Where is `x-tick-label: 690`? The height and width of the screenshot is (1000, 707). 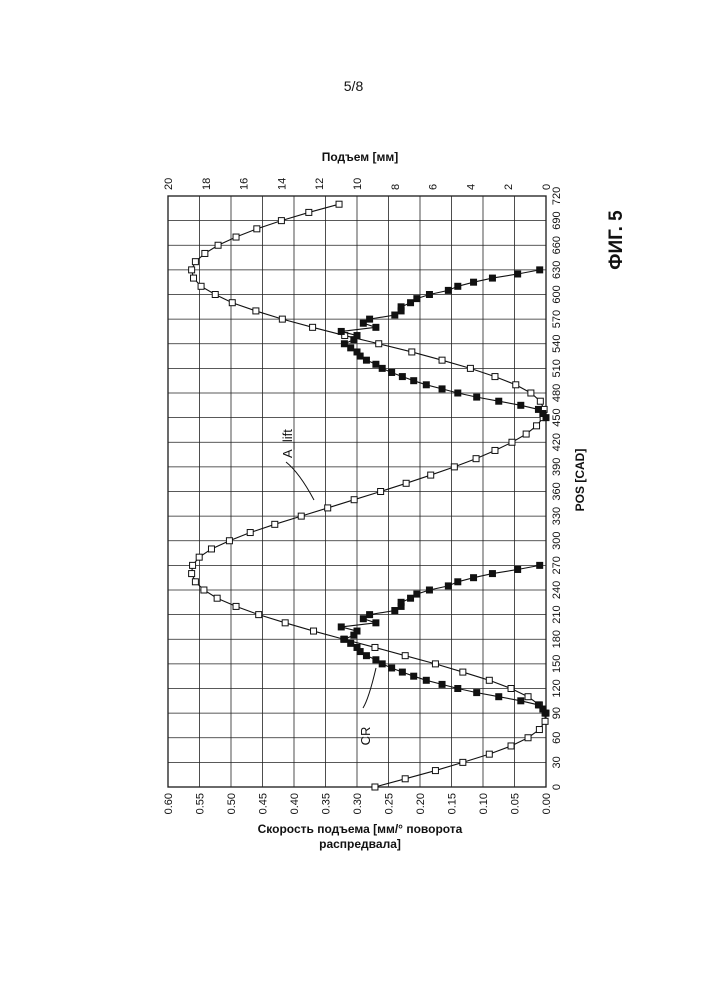
x-tick-label: 690 is located at coordinates (557, 220).